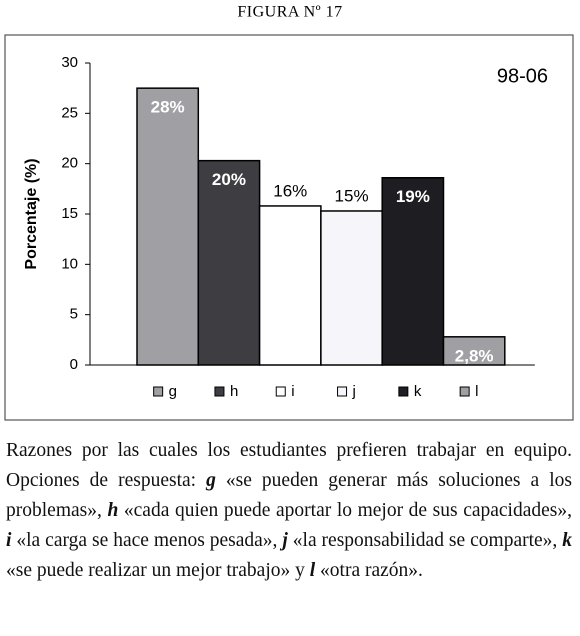  What do you see at coordinates (69, 213) in the screenshot?
I see `y-tick-label: 15` at bounding box center [69, 213].